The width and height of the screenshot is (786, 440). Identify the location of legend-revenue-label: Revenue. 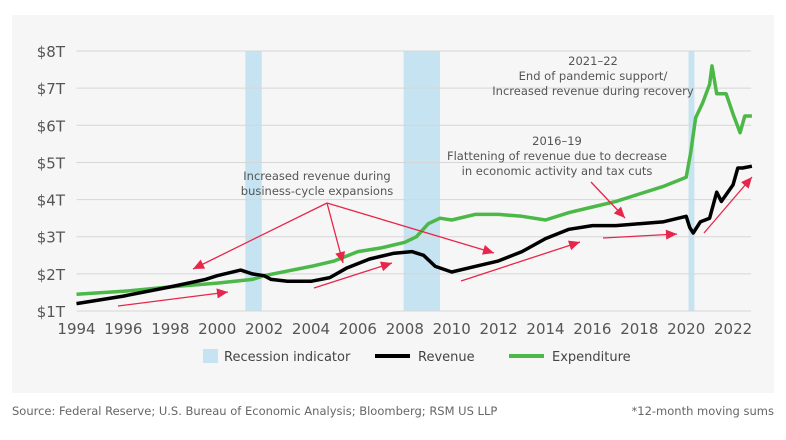
(446, 357).